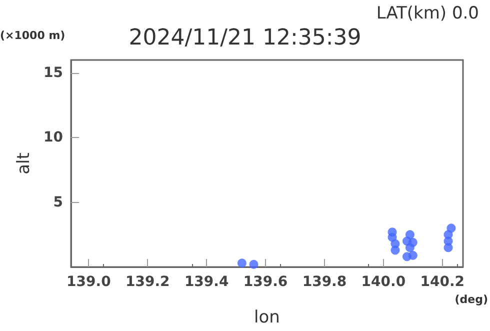 This screenshot has width=490, height=331. I want to click on x-tick-label: 139.8, so click(324, 282).